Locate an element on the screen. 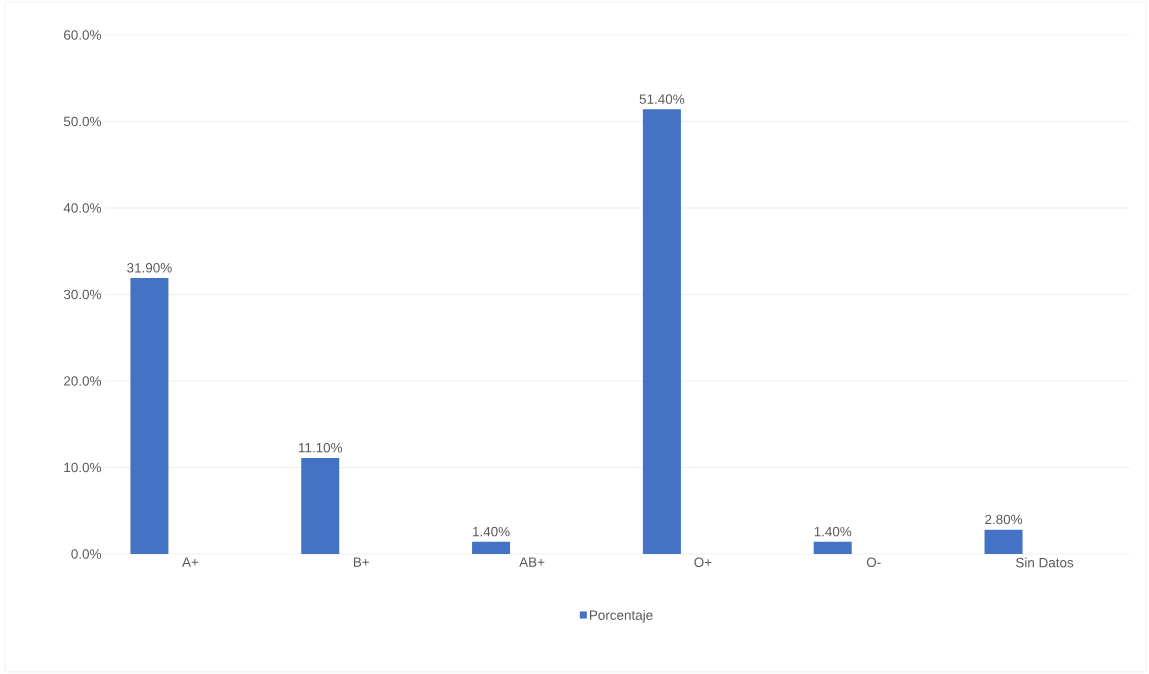  data-label: 31.90% is located at coordinates (149, 268).